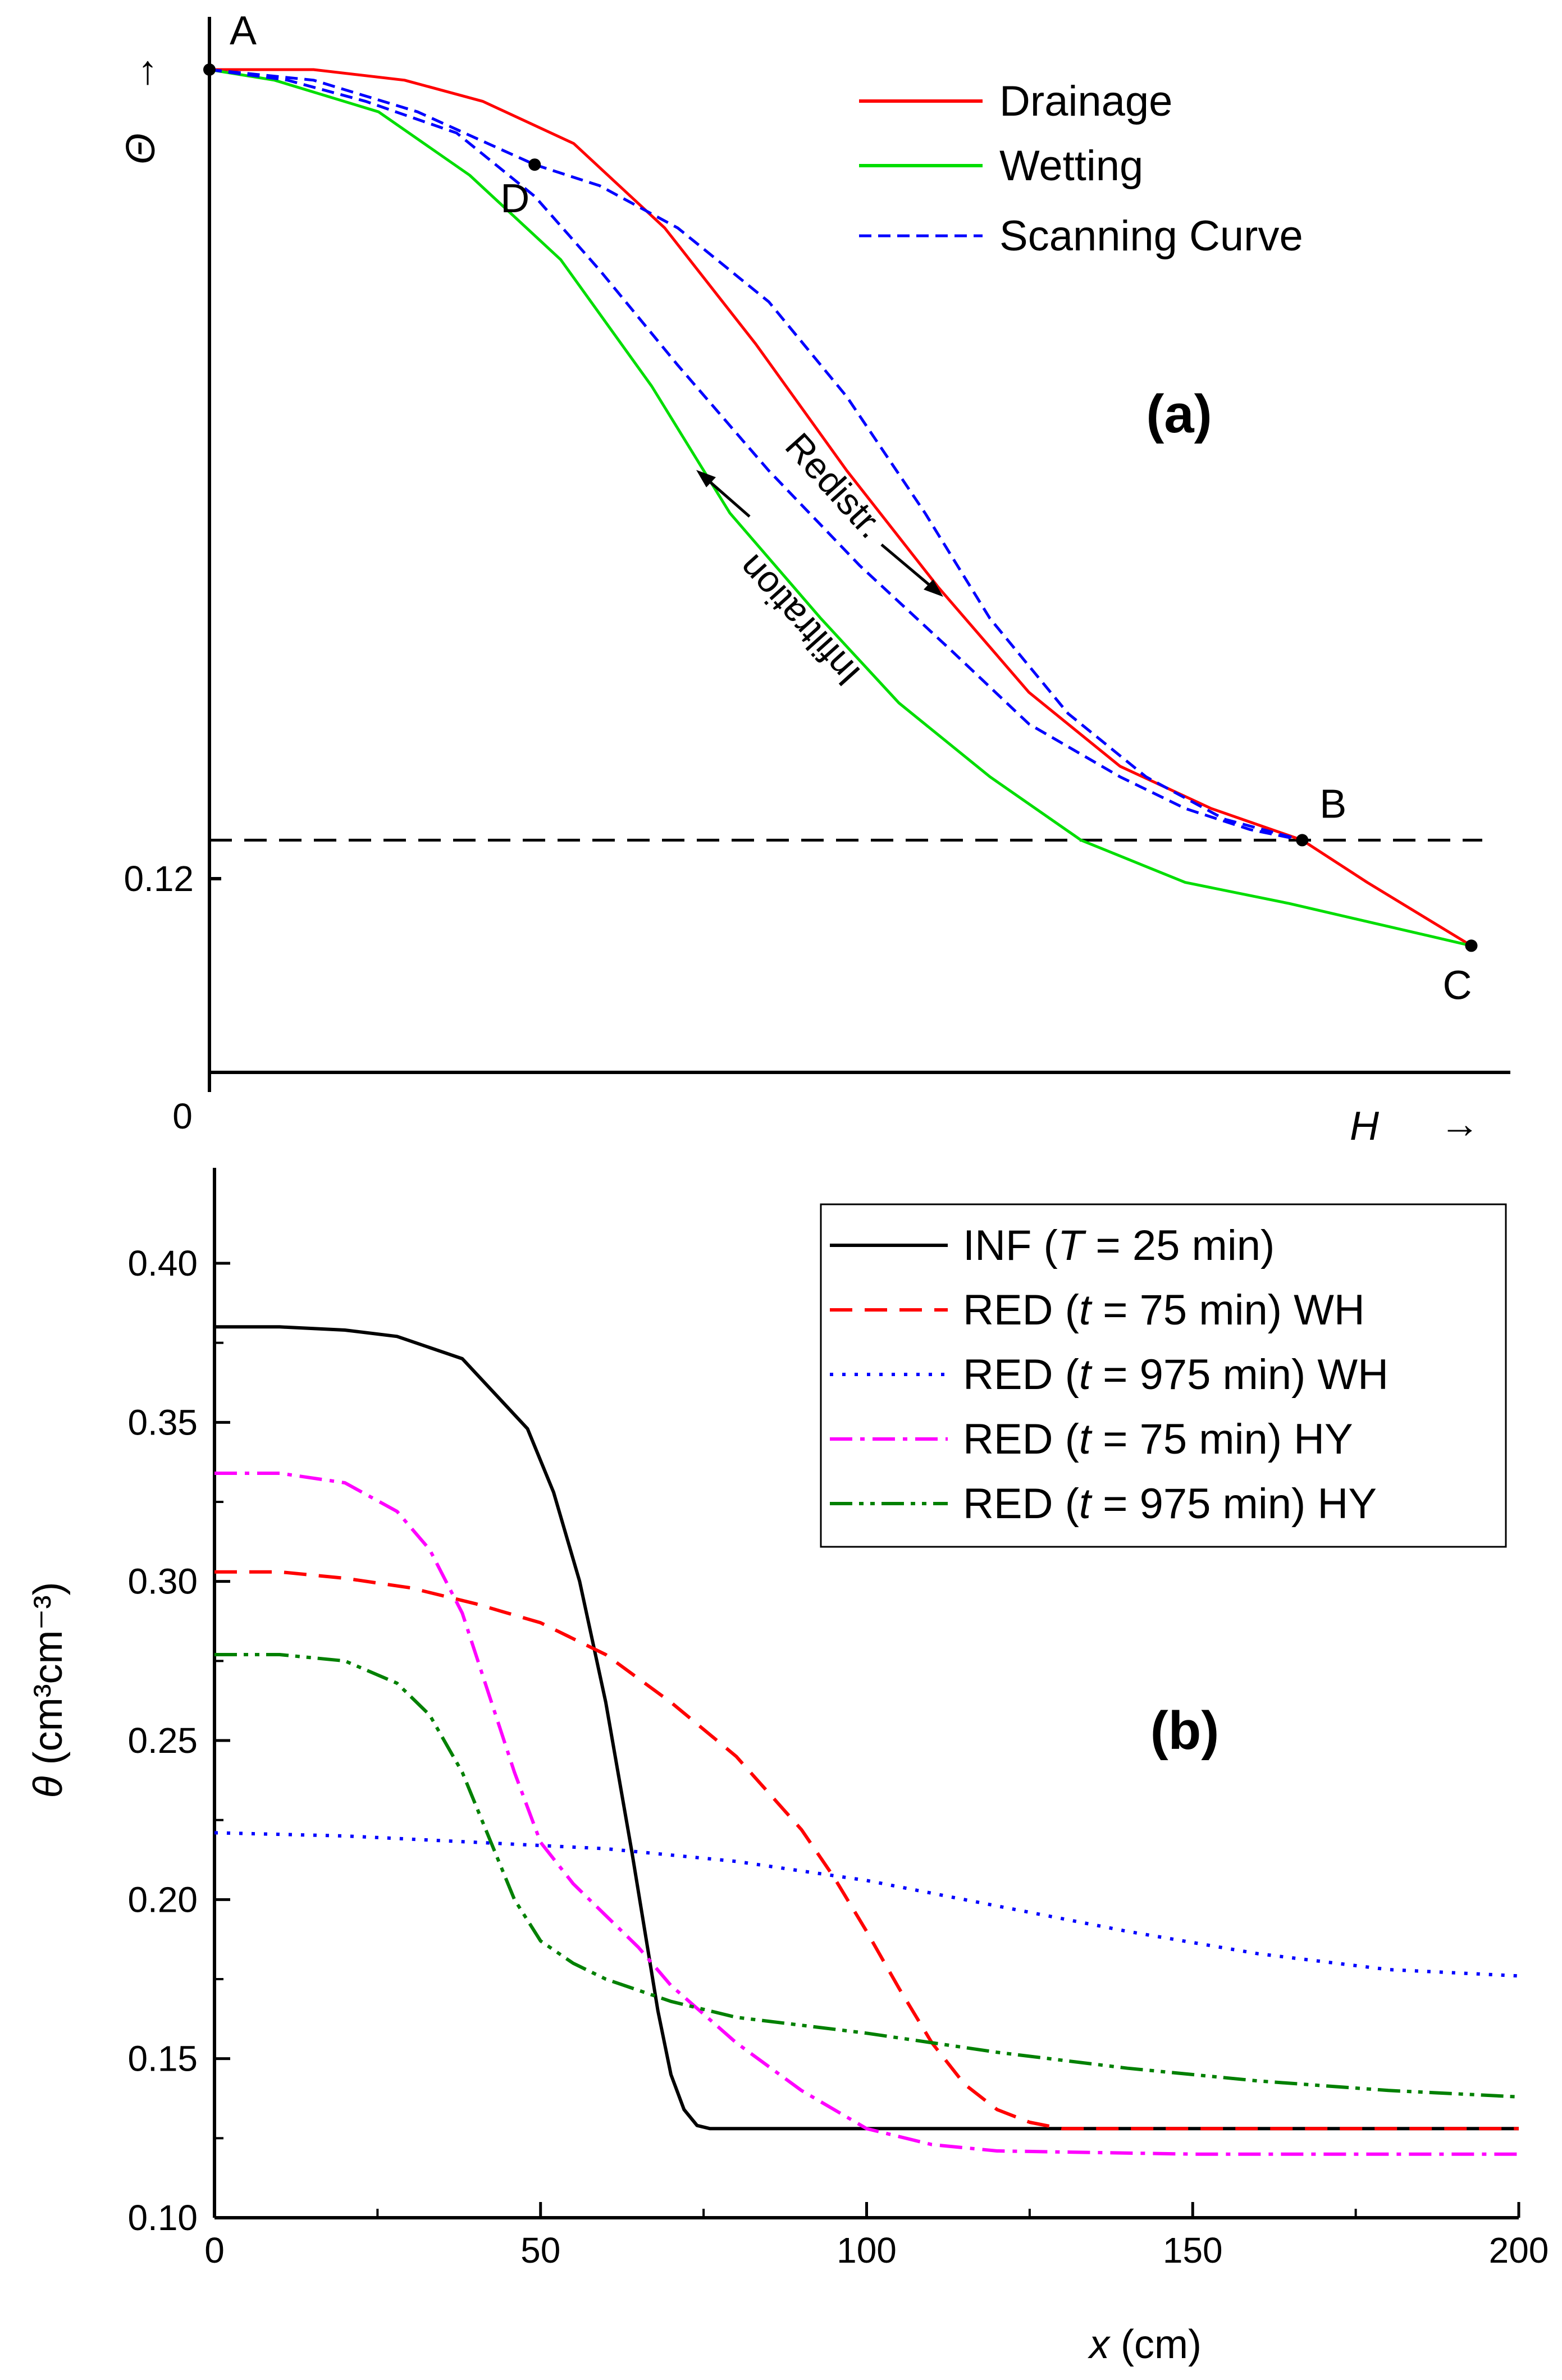 This screenshot has width=1562, height=2380. I want to click on panel-a-label: (a), so click(1179, 414).